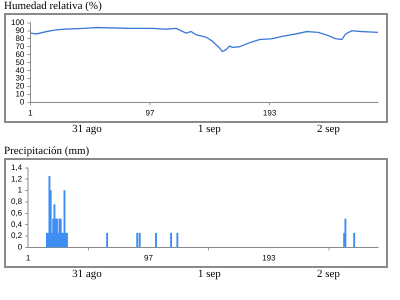 The width and height of the screenshot is (400, 300). Describe the element at coordinates (20, 62) in the screenshot. I see `y-tick-label: 50` at that location.